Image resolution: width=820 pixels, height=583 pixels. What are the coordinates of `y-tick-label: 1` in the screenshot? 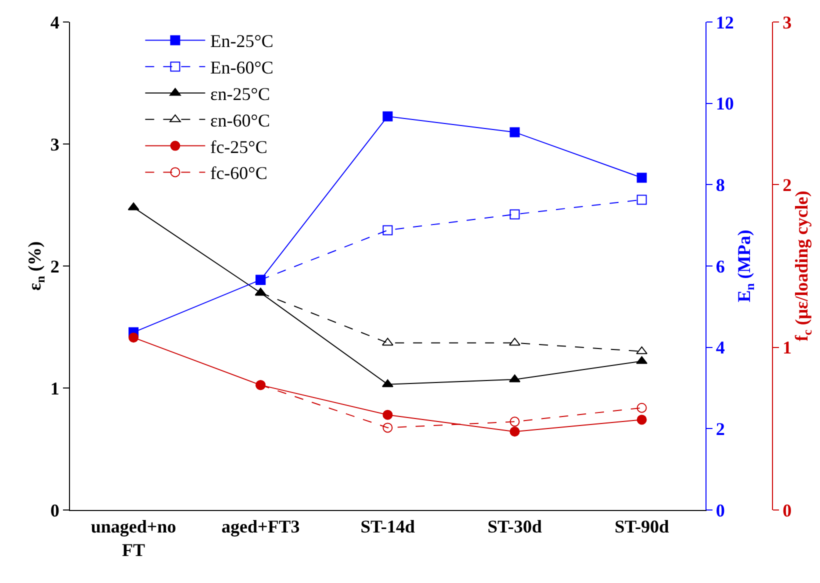 It's located at (55, 388).